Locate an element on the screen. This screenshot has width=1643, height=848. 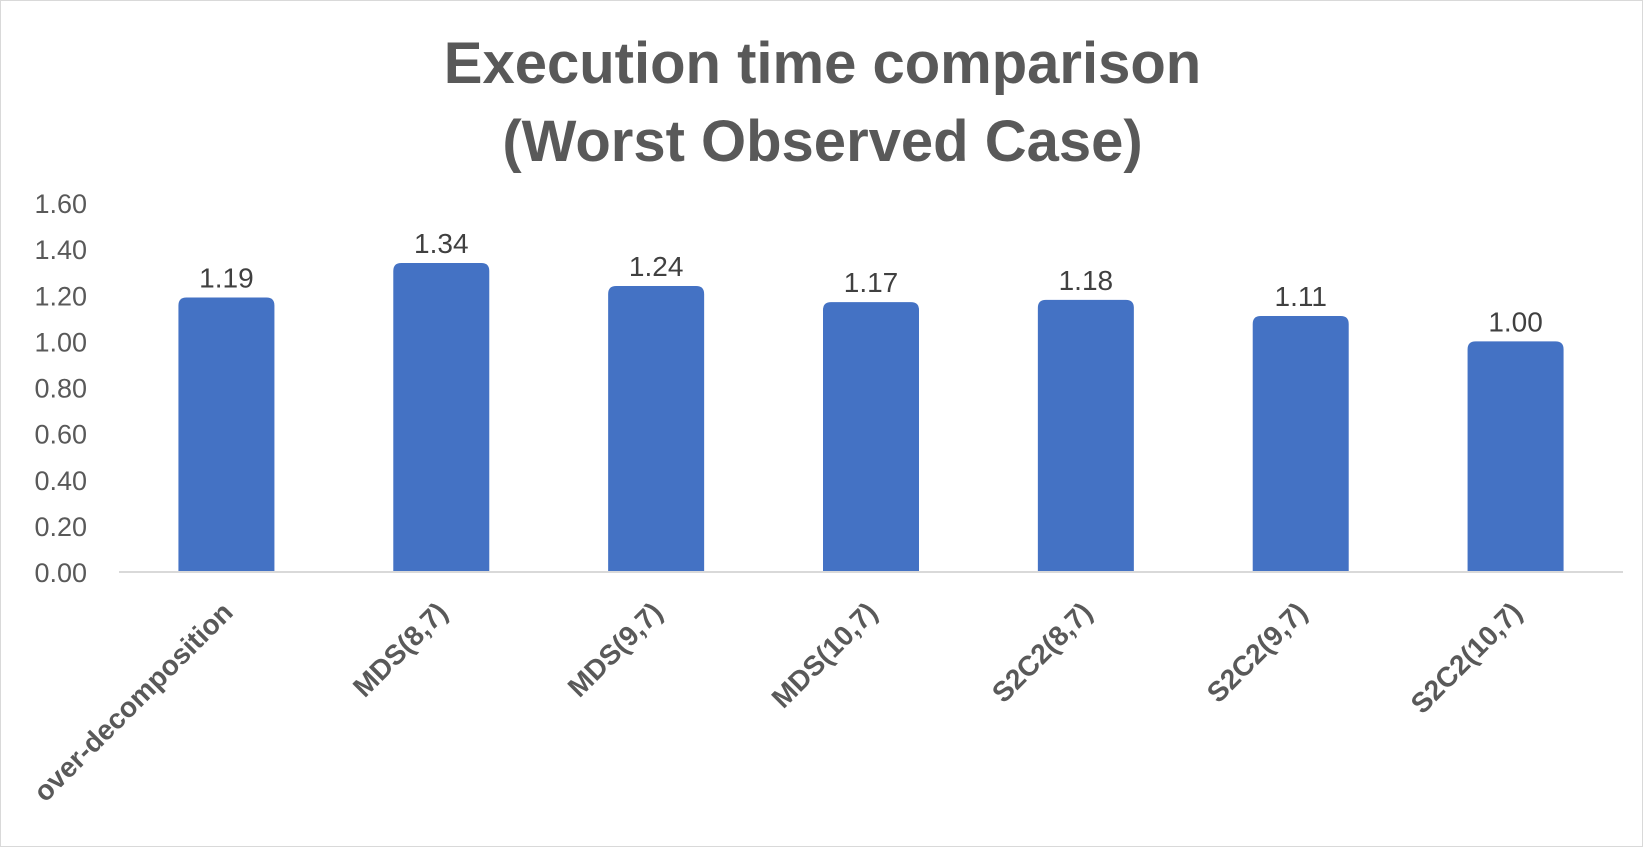
y-tick-label: 1.60 is located at coordinates (60, 204).